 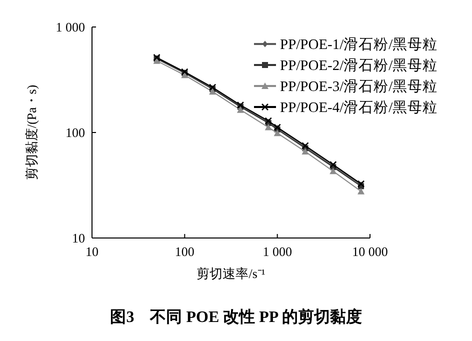 I want to click on x-tick-label: 10, so click(x=92, y=251).